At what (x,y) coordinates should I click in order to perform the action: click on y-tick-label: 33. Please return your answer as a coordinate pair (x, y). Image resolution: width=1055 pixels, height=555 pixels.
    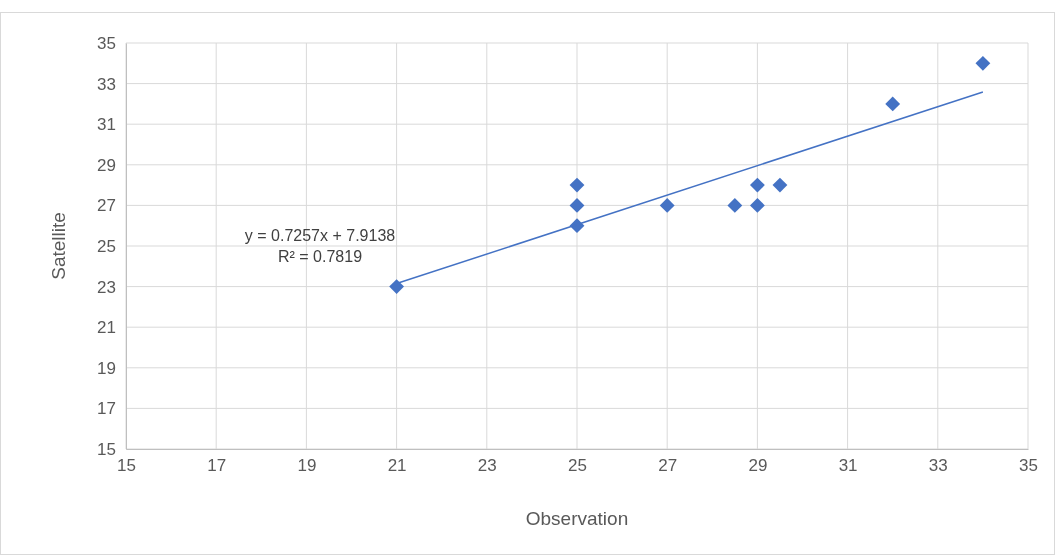
    Looking at the image, I should click on (106, 84).